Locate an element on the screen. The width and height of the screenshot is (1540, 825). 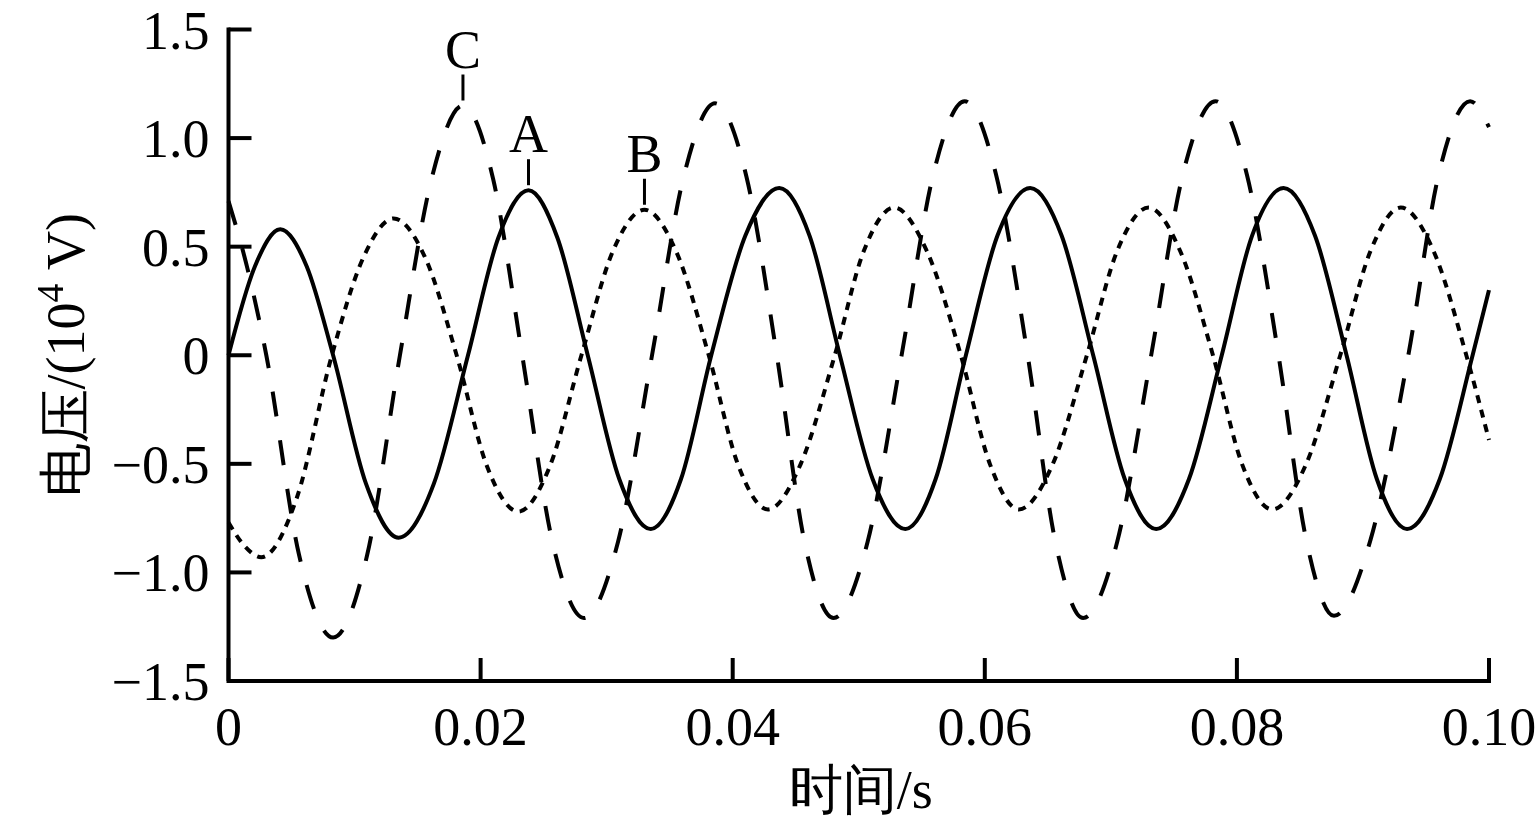
y-tick-label: −0.5 is located at coordinates (160, 464).